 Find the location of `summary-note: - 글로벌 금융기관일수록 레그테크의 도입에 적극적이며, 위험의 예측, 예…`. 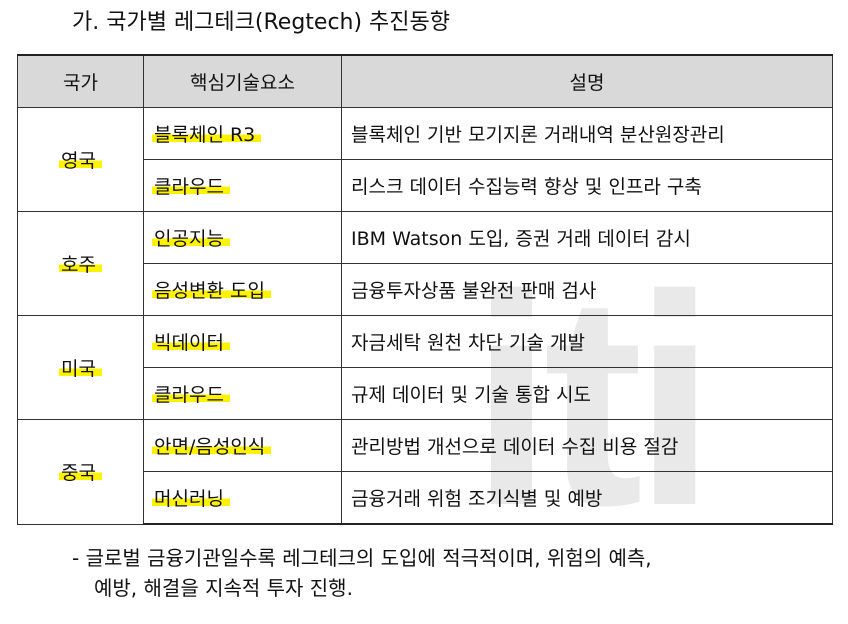

summary-note: - 글로벌 금융기관일수록 레그테크의 도입에 적극적이며, 위험의 예측, 예… is located at coordinates (362, 573).